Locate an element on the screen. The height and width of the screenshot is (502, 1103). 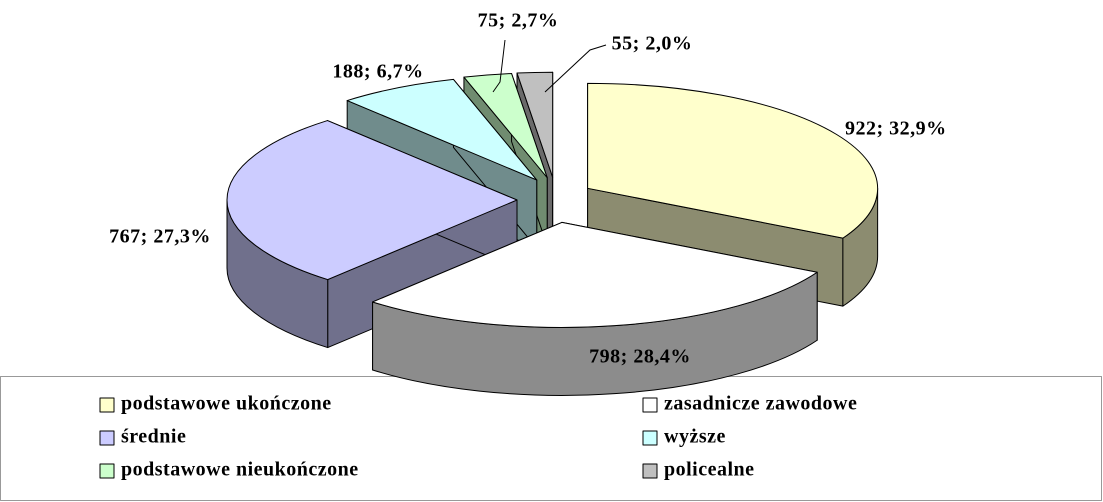
legend-label: wyższe is located at coordinates (695, 437).